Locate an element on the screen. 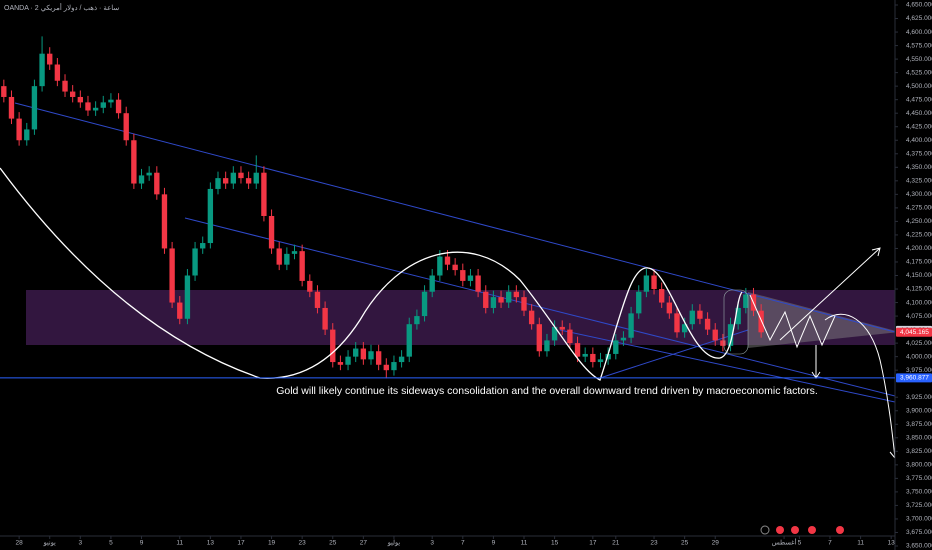 Image resolution: width=932 pixels, height=550 pixels. y-tick-label: 4,325.000 is located at coordinates (919, 181).